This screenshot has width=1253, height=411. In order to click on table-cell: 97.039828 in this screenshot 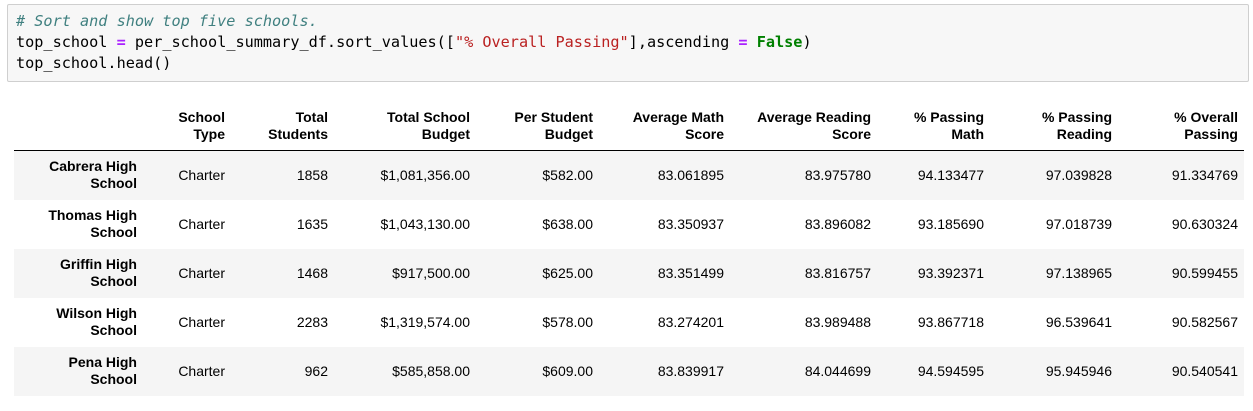, I will do `click(1078, 175)`.